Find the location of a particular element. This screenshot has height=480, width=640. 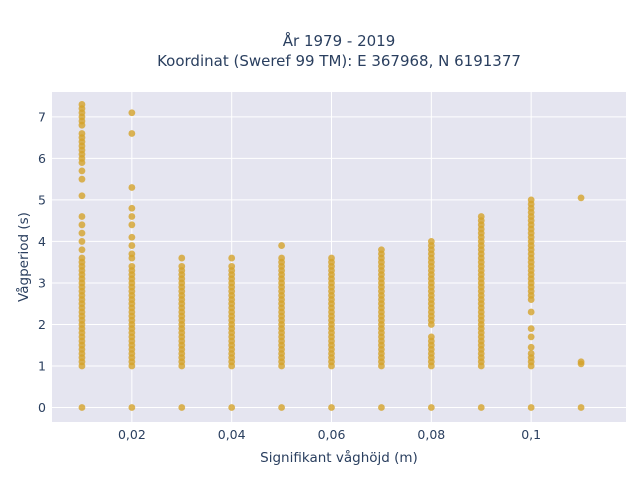

y-tick-label: 4 is located at coordinates (42, 241).